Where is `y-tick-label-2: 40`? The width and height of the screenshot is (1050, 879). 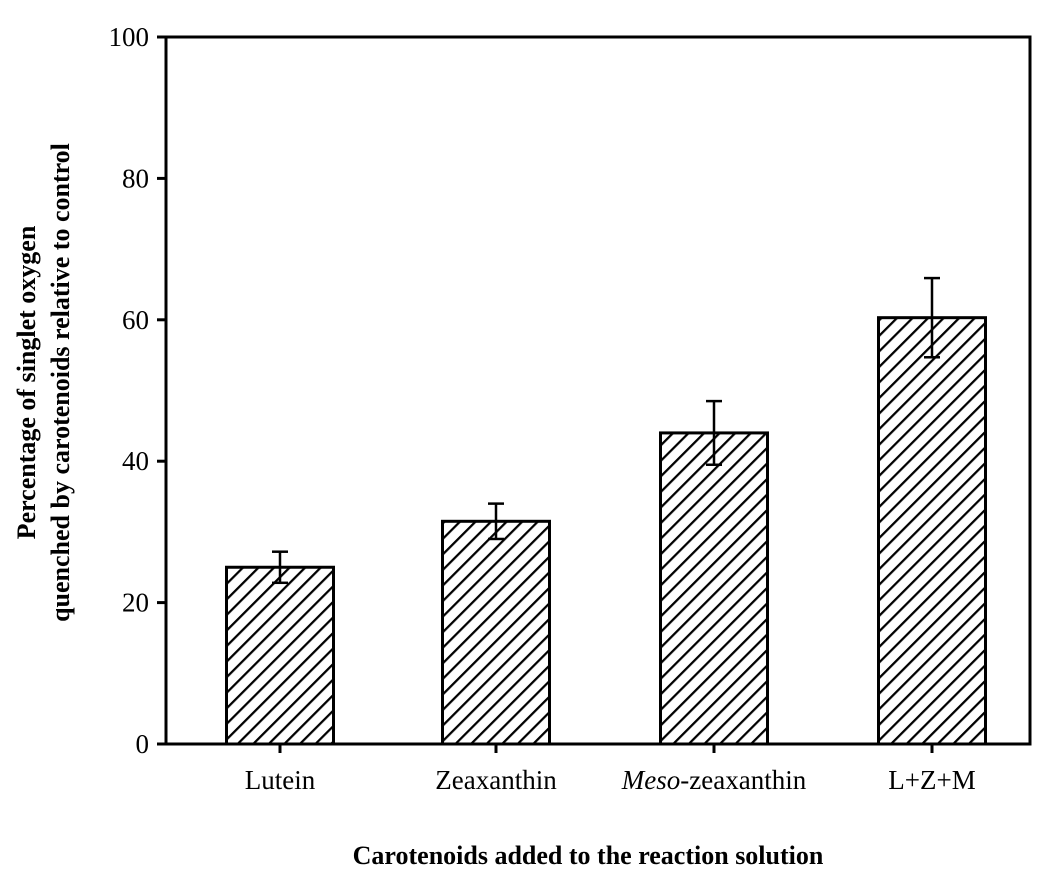
y-tick-label-2: 40 is located at coordinates (135, 461).